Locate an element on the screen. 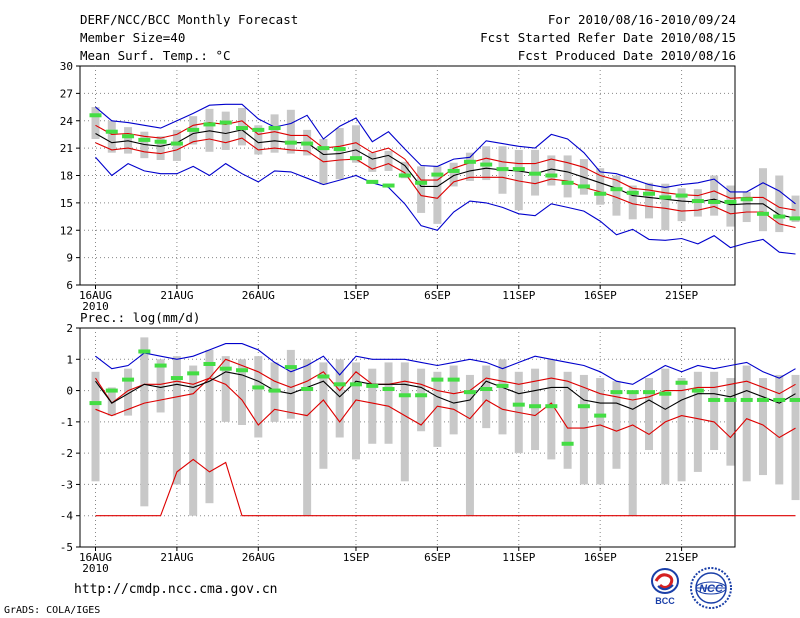  ytick-temp-label: 12 is located at coordinates (66, 230).